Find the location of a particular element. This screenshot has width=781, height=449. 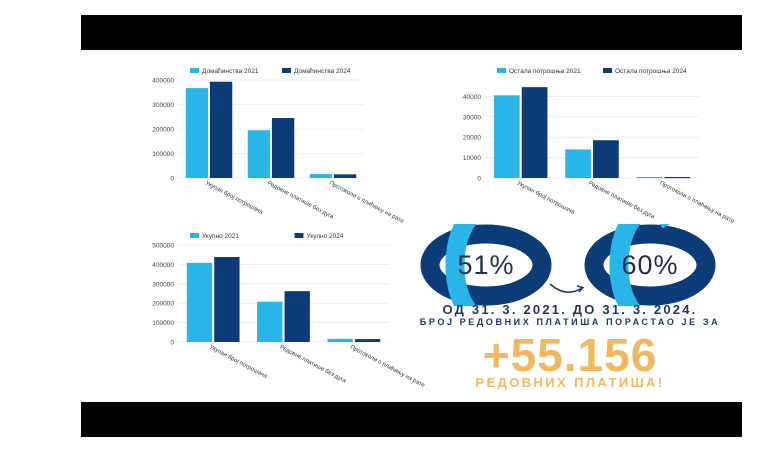

legend-label: Домаћинства 2024 is located at coordinates (322, 71).